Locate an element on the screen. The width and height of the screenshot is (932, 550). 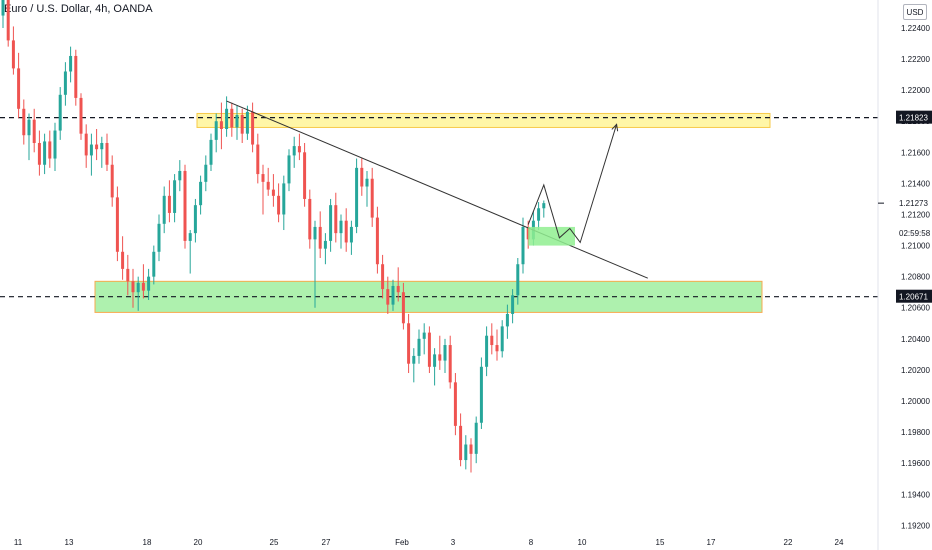
time-tick-label: 18 is located at coordinates (147, 542).